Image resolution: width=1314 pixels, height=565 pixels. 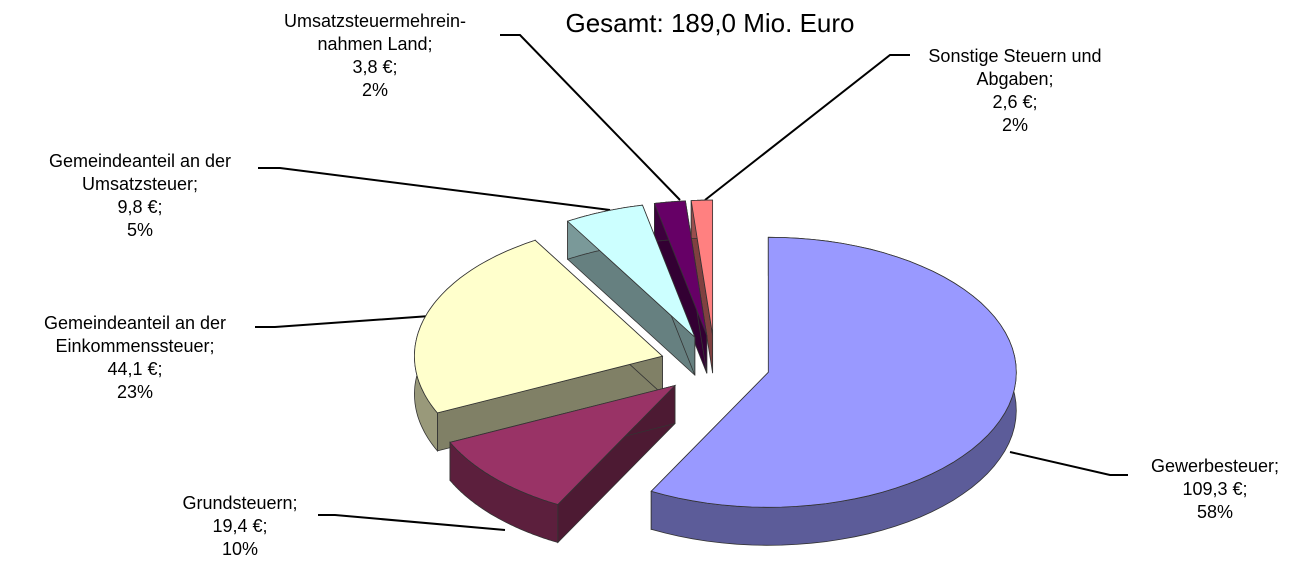 What do you see at coordinates (240, 549) in the screenshot?
I see `percentage-label: 10%` at bounding box center [240, 549].